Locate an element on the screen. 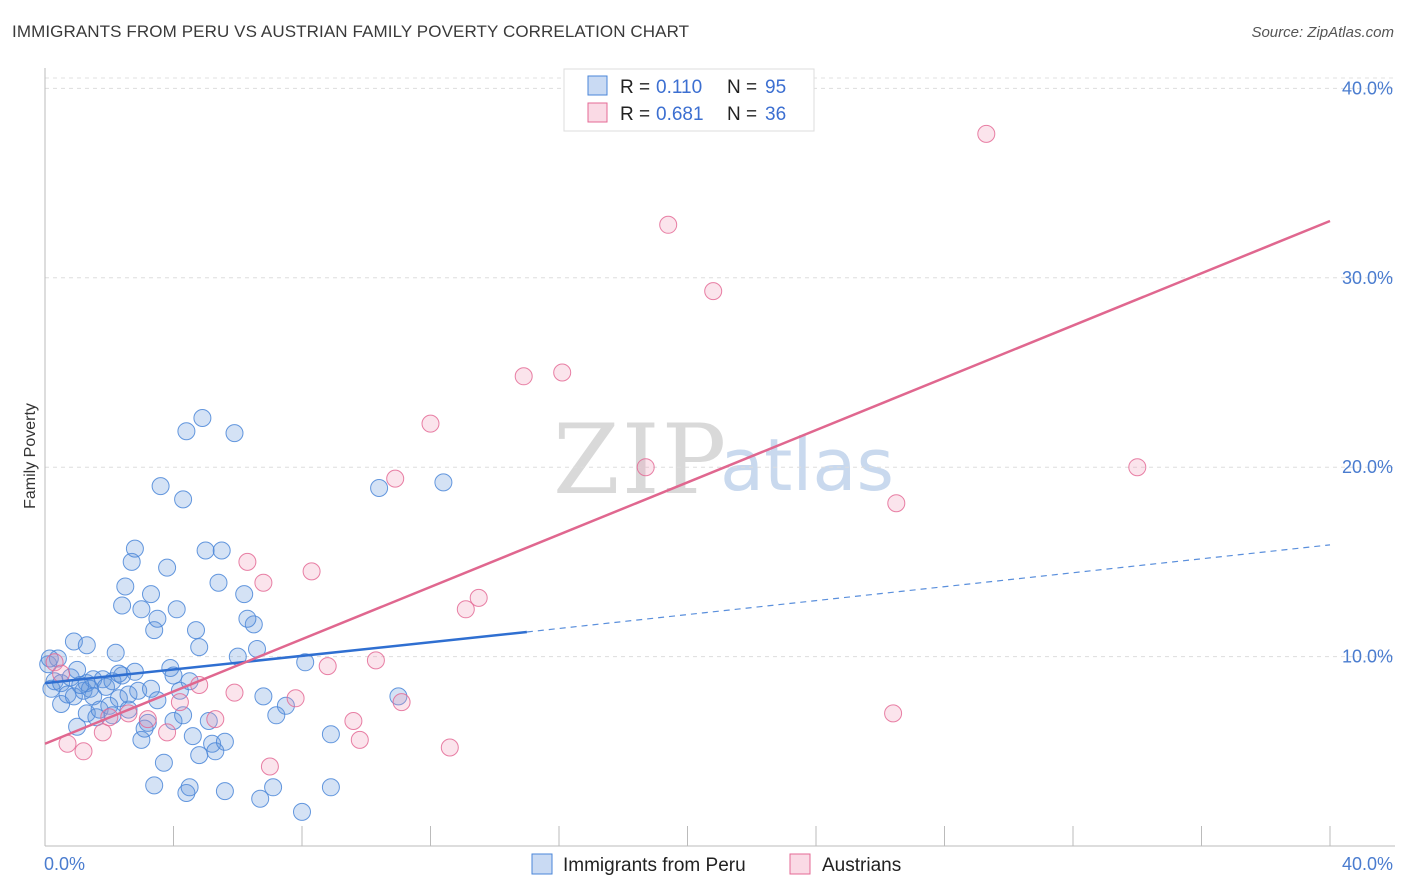 The width and height of the screenshot is (1406, 892). legend-r-value-1: 0.110 is located at coordinates (679, 87).